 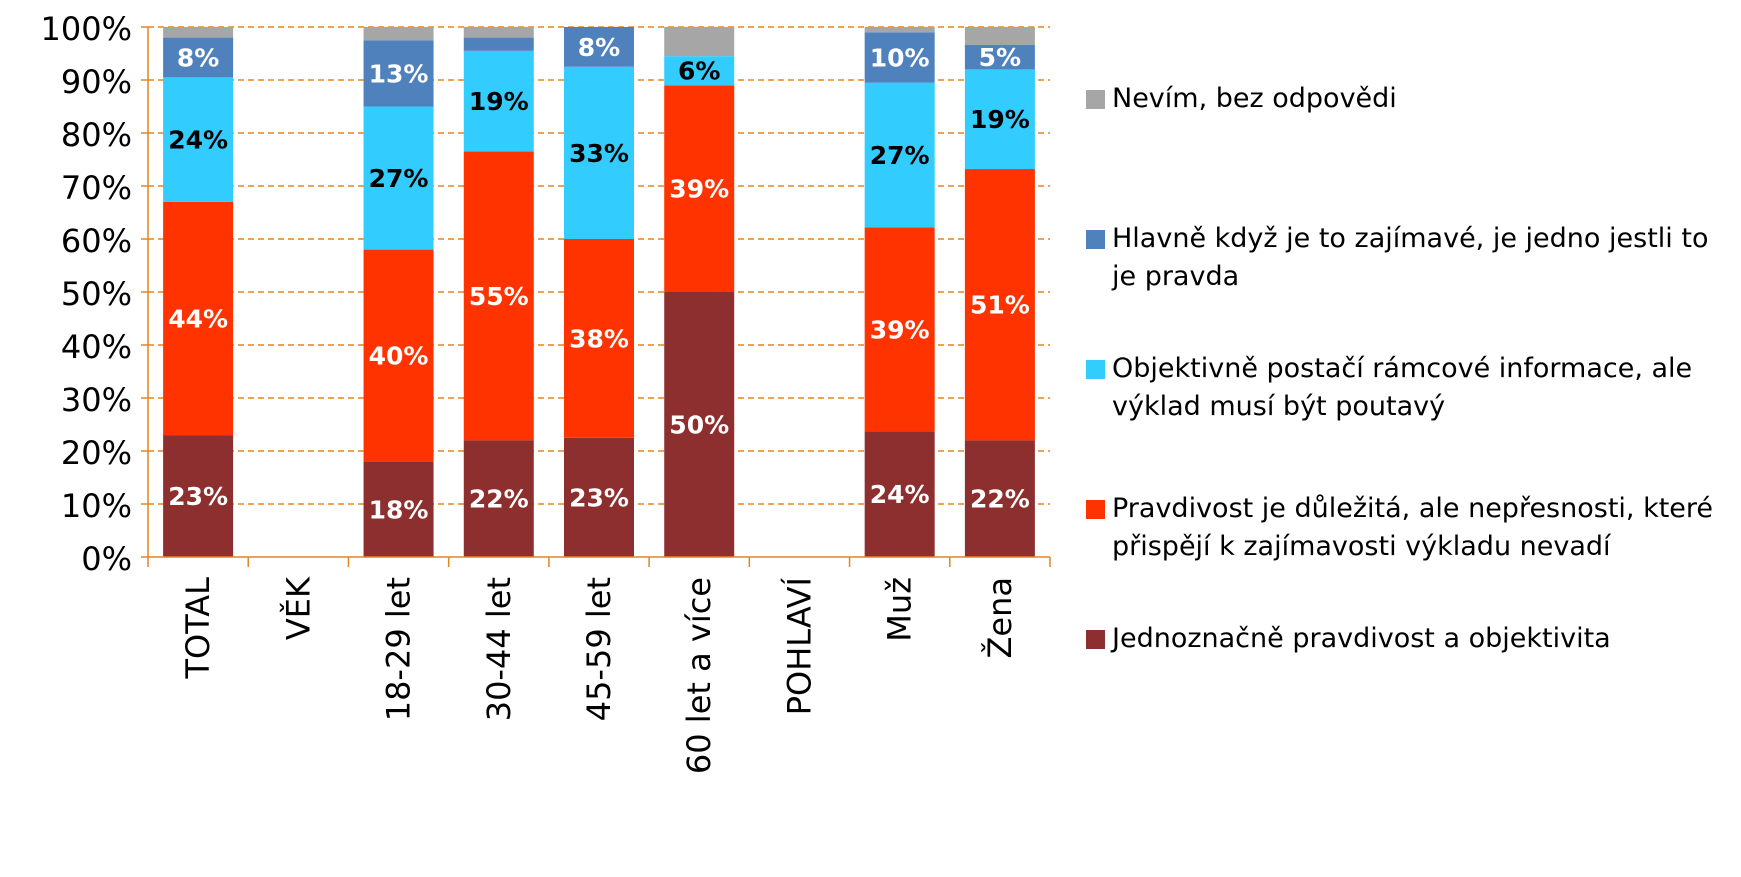 What do you see at coordinates (96, 135) in the screenshot?
I see `y-tick-label: 80%` at bounding box center [96, 135].